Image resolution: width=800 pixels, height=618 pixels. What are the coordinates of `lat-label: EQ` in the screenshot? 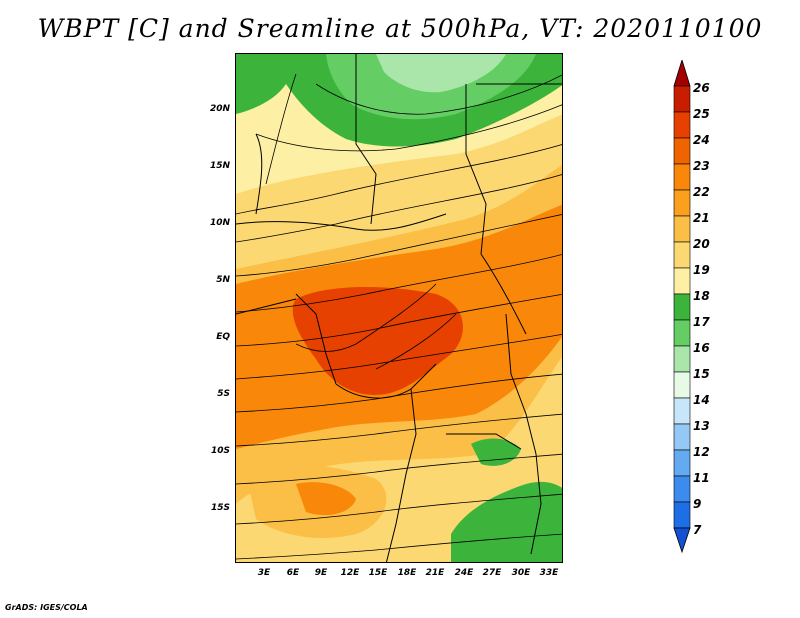 It's located at (223, 337).